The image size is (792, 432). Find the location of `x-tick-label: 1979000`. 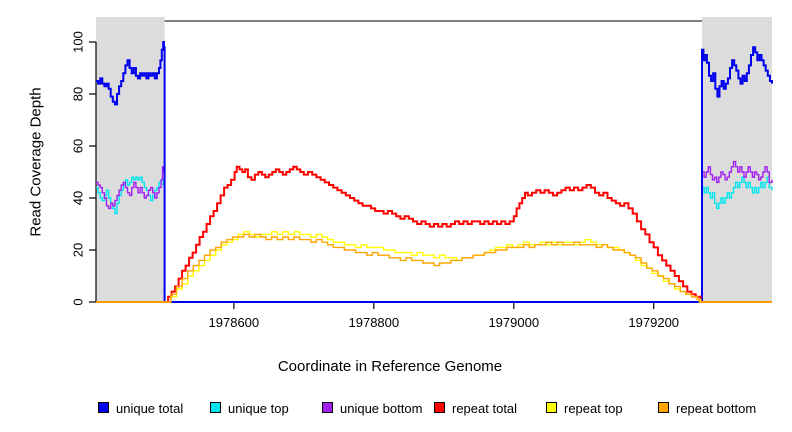

x-tick-label: 1979000 is located at coordinates (514, 322).